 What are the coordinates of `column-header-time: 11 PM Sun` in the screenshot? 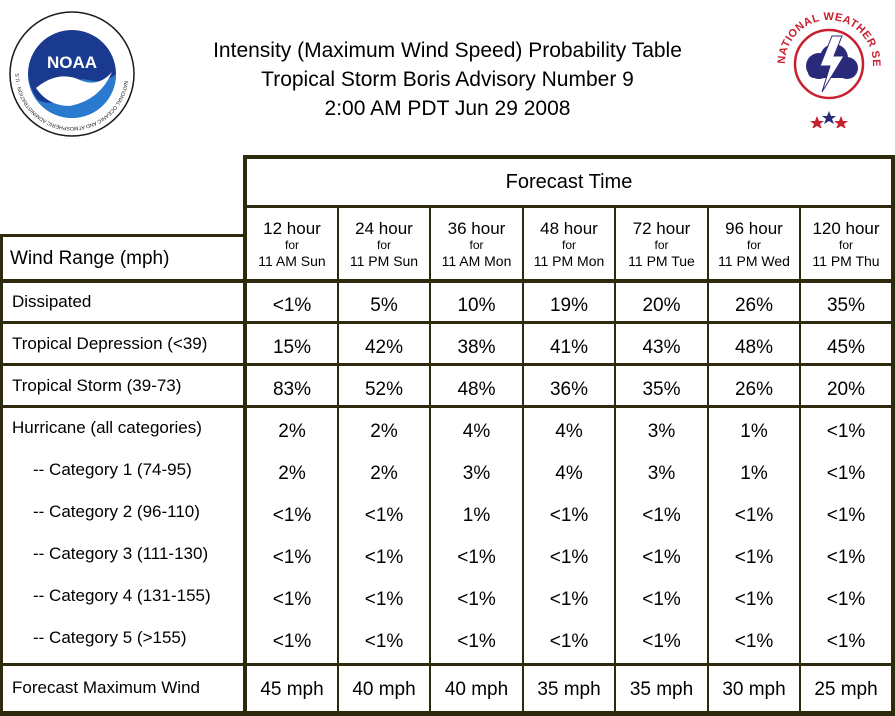 It's located at (384, 261).